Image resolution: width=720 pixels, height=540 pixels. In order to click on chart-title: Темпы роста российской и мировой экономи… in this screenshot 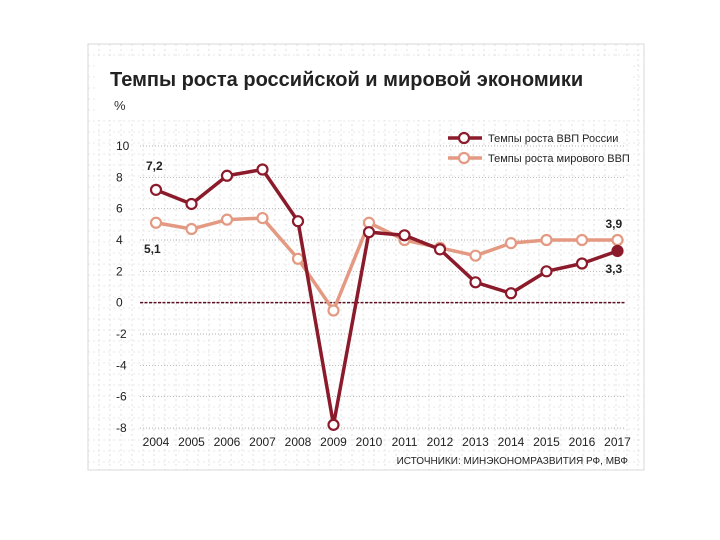, I will do `click(346, 80)`.